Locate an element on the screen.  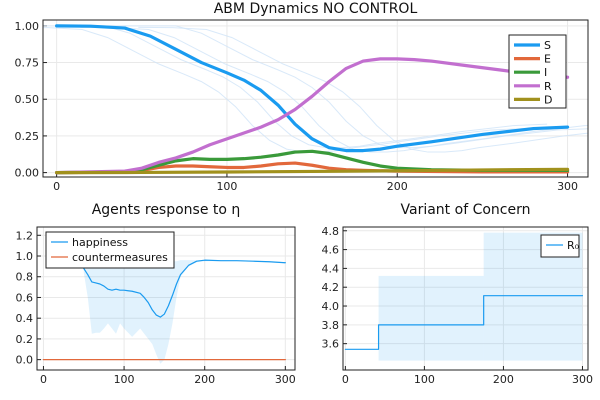
legend: happiness countermeasures is located at coordinates (110, 250).